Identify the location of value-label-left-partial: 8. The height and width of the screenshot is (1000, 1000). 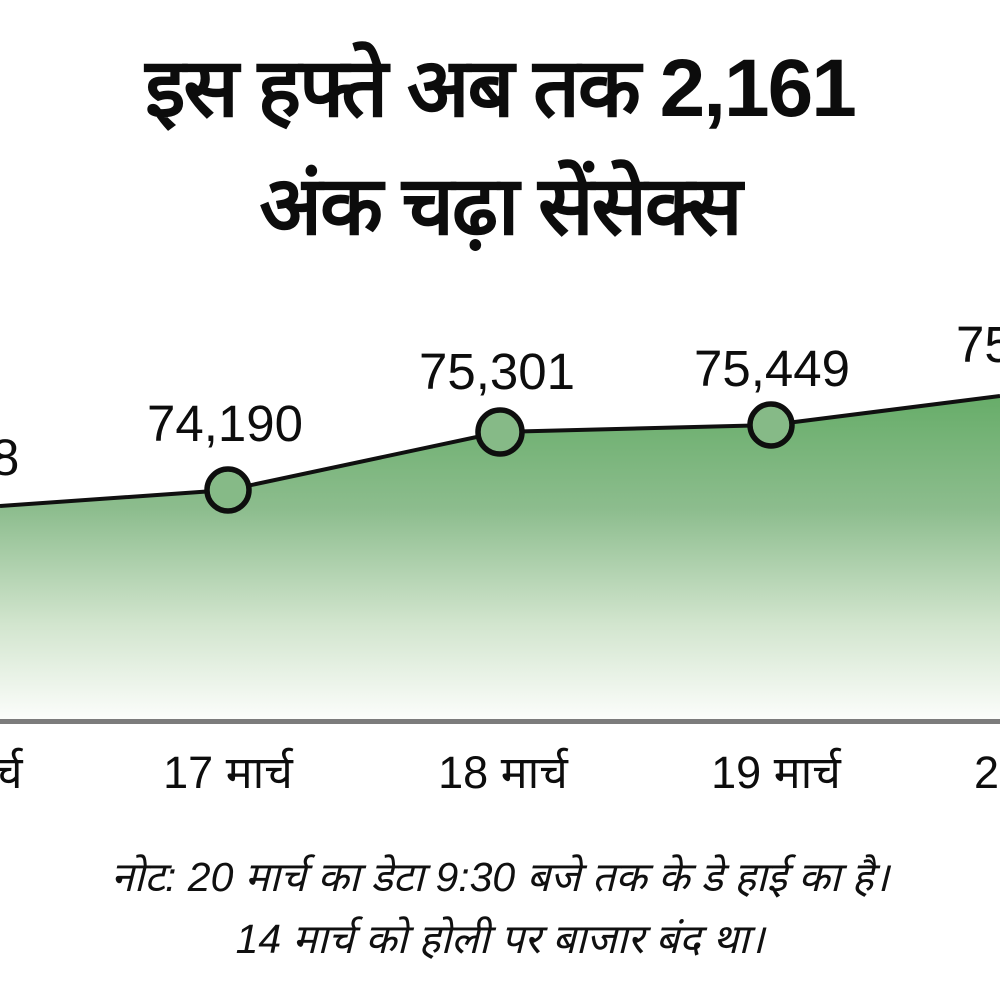
(10, 457).